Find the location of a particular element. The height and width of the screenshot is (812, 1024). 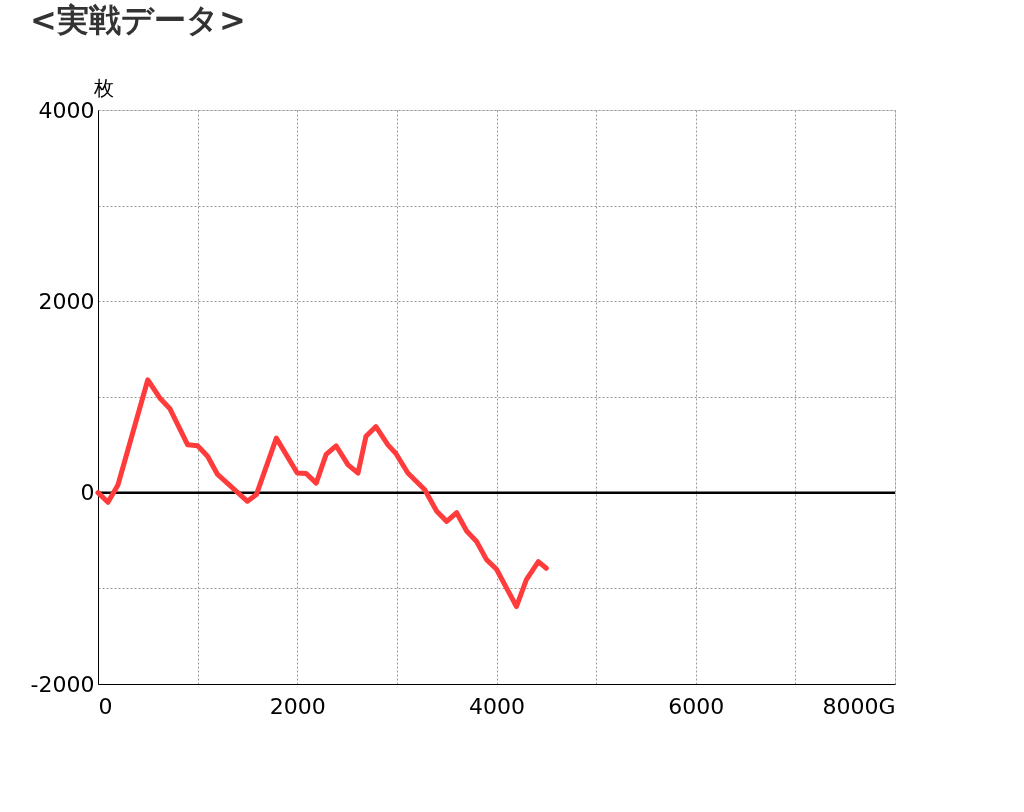

y-tick-label: 0 is located at coordinates (87, 493).